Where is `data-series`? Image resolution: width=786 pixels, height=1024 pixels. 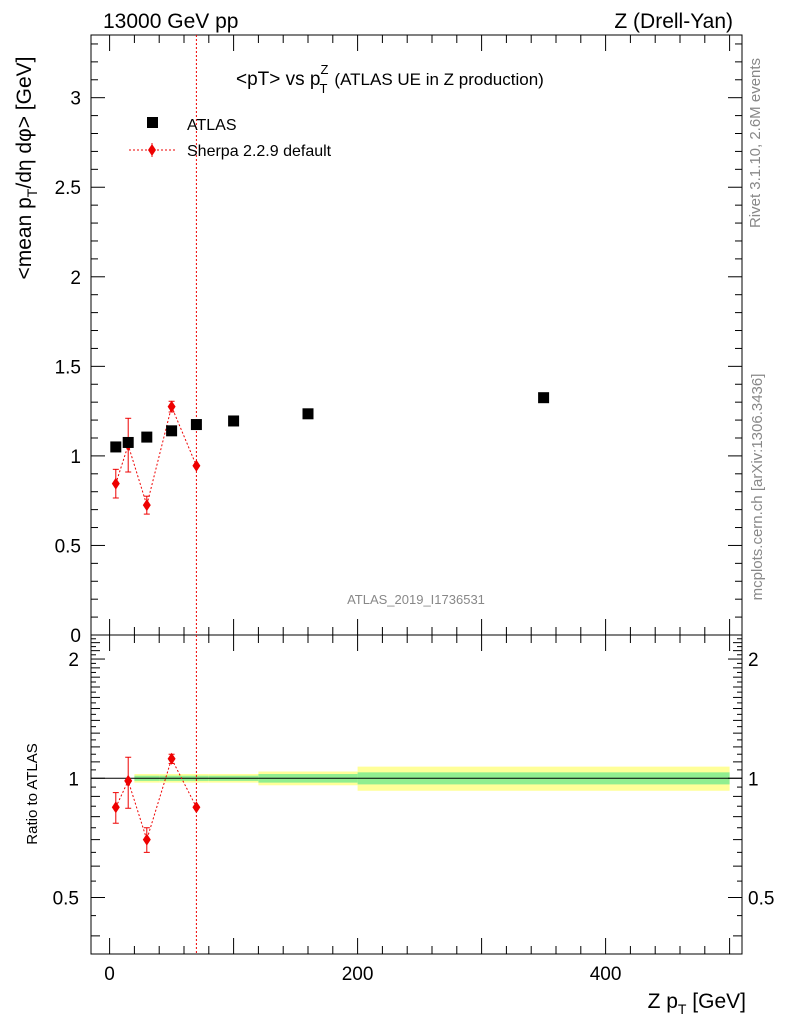
data-series is located at coordinates (330, 422).